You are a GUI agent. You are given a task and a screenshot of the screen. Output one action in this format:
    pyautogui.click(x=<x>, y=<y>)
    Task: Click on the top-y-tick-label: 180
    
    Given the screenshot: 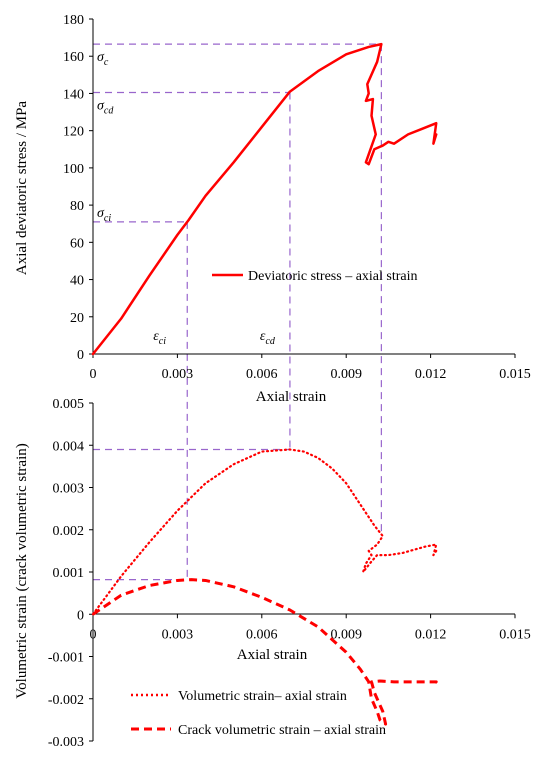 What is the action you would take?
    pyautogui.click(x=73, y=20)
    